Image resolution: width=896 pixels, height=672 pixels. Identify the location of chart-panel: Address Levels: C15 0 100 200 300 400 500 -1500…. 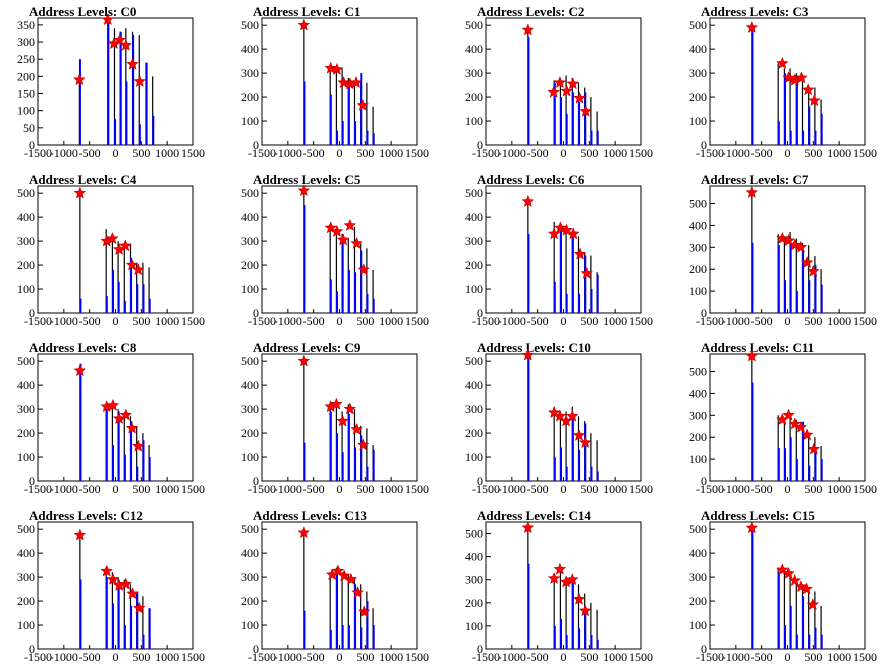
(784, 588).